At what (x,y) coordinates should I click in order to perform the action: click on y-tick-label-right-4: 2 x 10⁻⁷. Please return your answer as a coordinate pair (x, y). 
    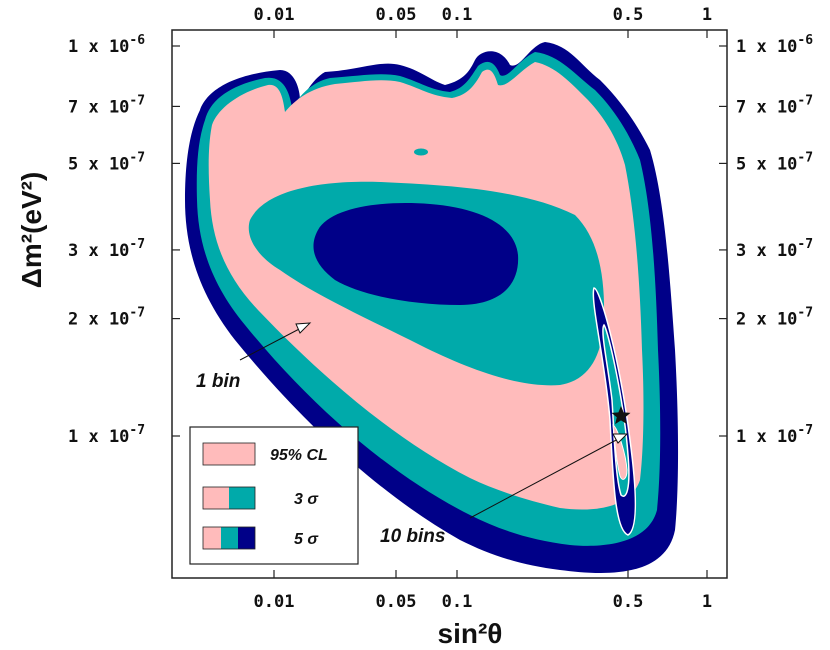
    Looking at the image, I should click on (774, 318).